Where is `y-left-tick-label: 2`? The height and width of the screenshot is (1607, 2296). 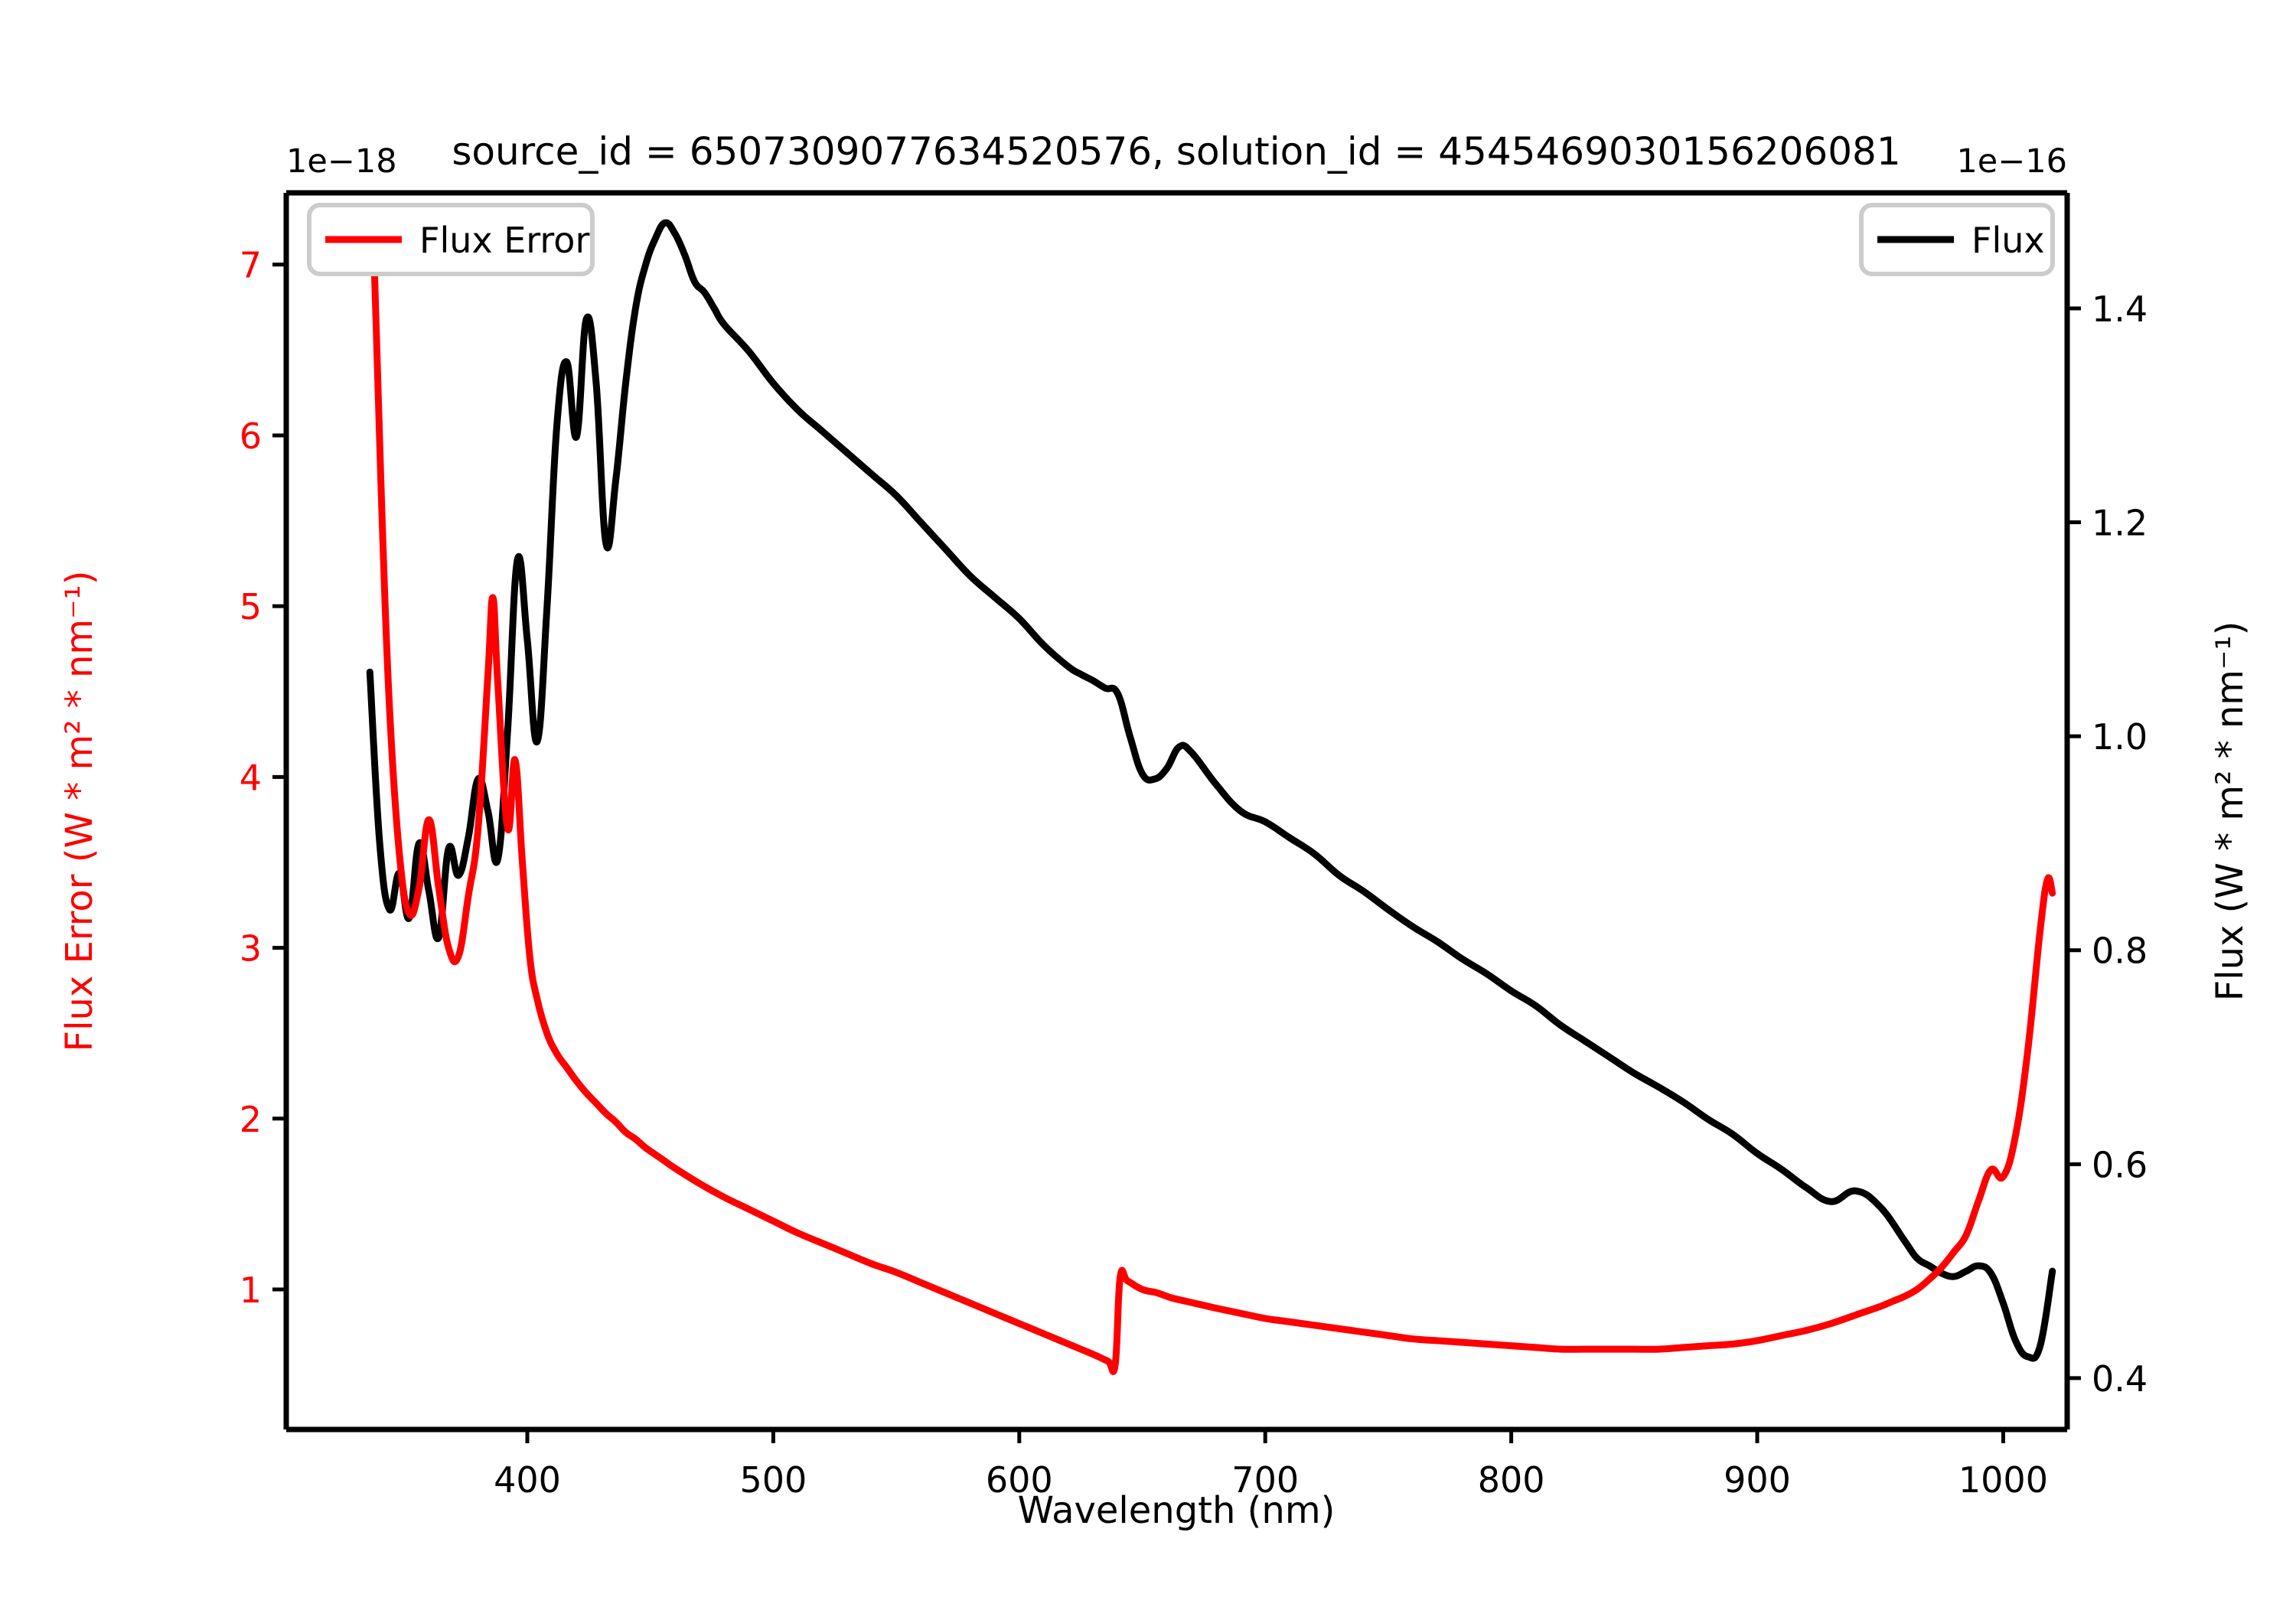
y-left-tick-label: 2 is located at coordinates (251, 1120).